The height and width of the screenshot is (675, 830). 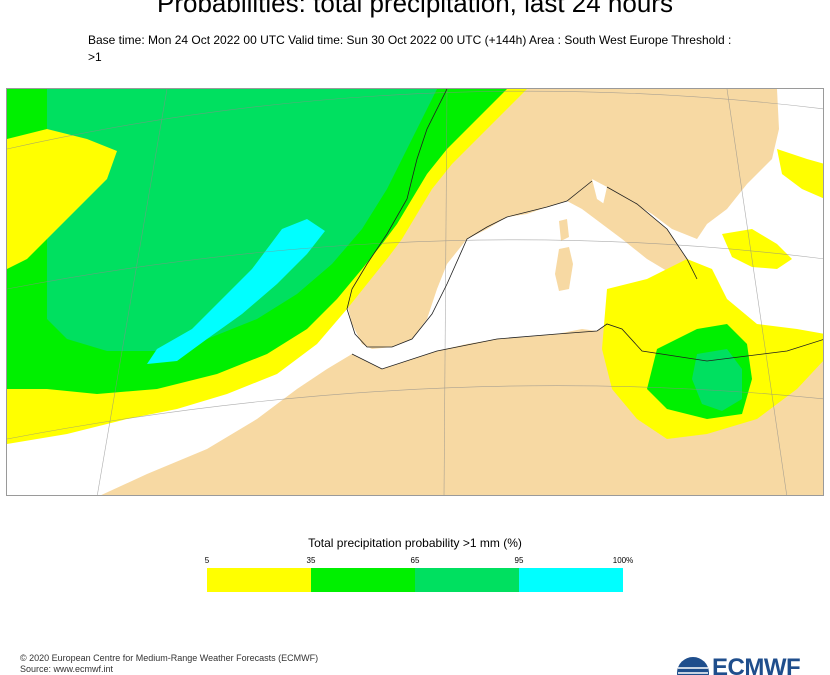 I want to click on land-sardinia, so click(x=564, y=269).